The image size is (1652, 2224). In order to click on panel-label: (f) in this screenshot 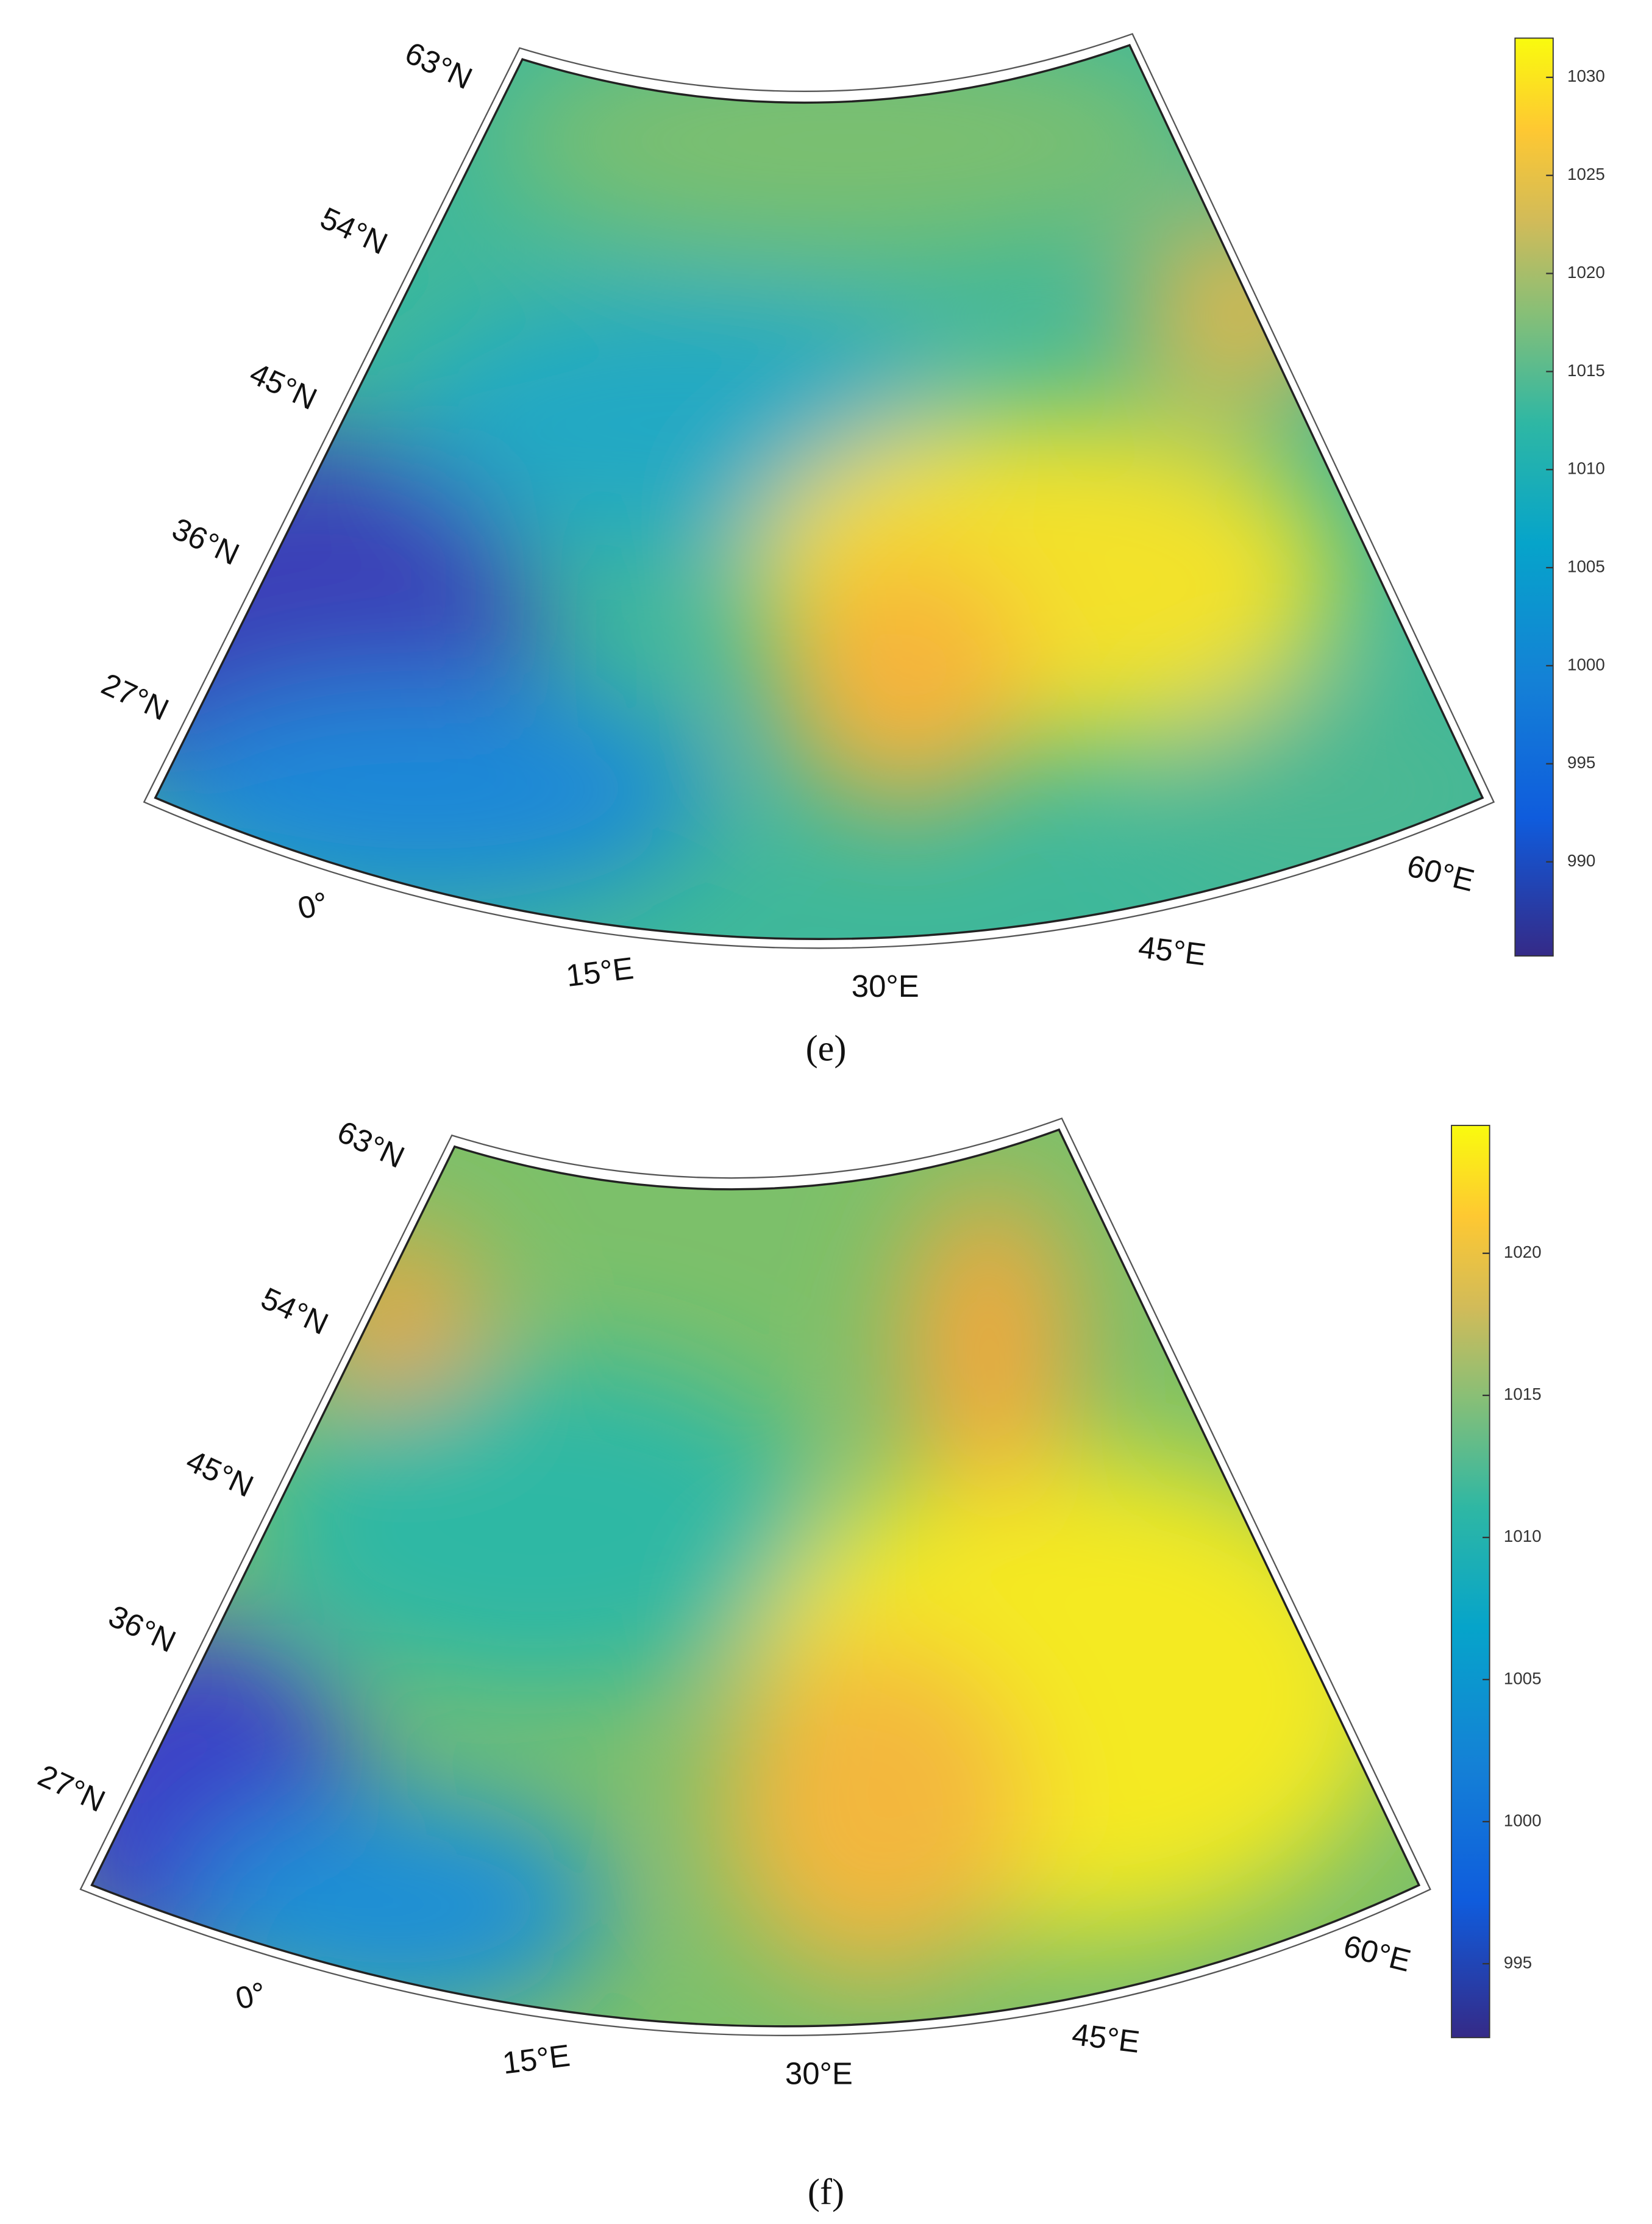, I will do `click(826, 2192)`.